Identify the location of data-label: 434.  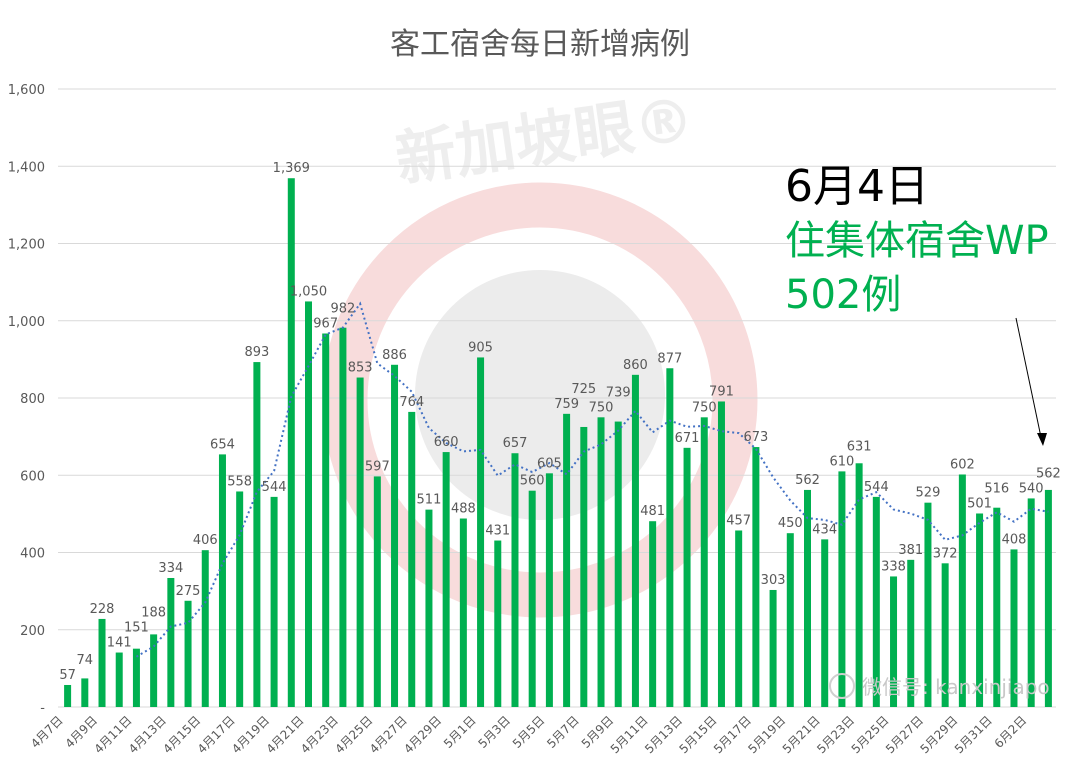
(824, 529).